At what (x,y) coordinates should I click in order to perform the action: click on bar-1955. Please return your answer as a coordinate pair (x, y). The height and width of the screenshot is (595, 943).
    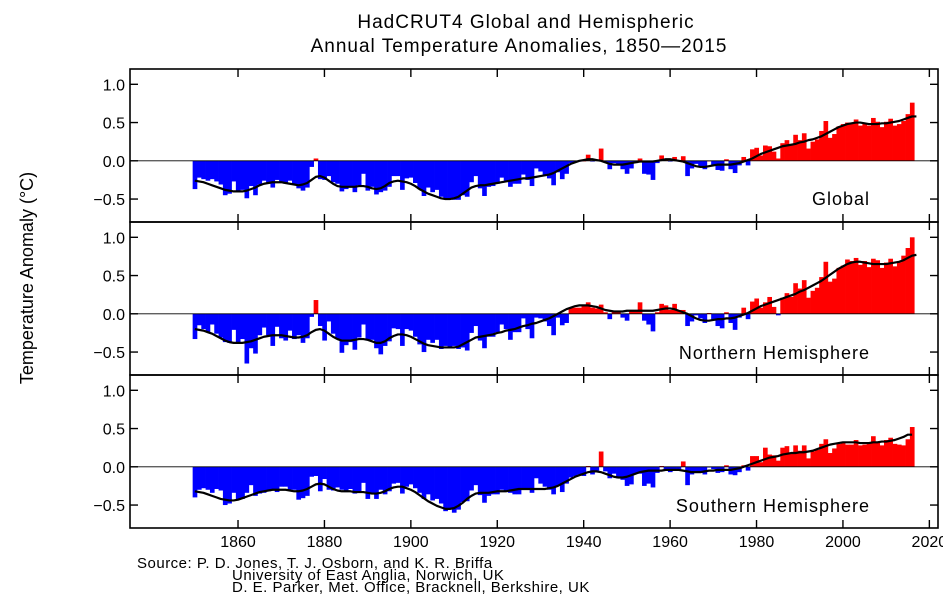
    Looking at the image, I should click on (649, 319).